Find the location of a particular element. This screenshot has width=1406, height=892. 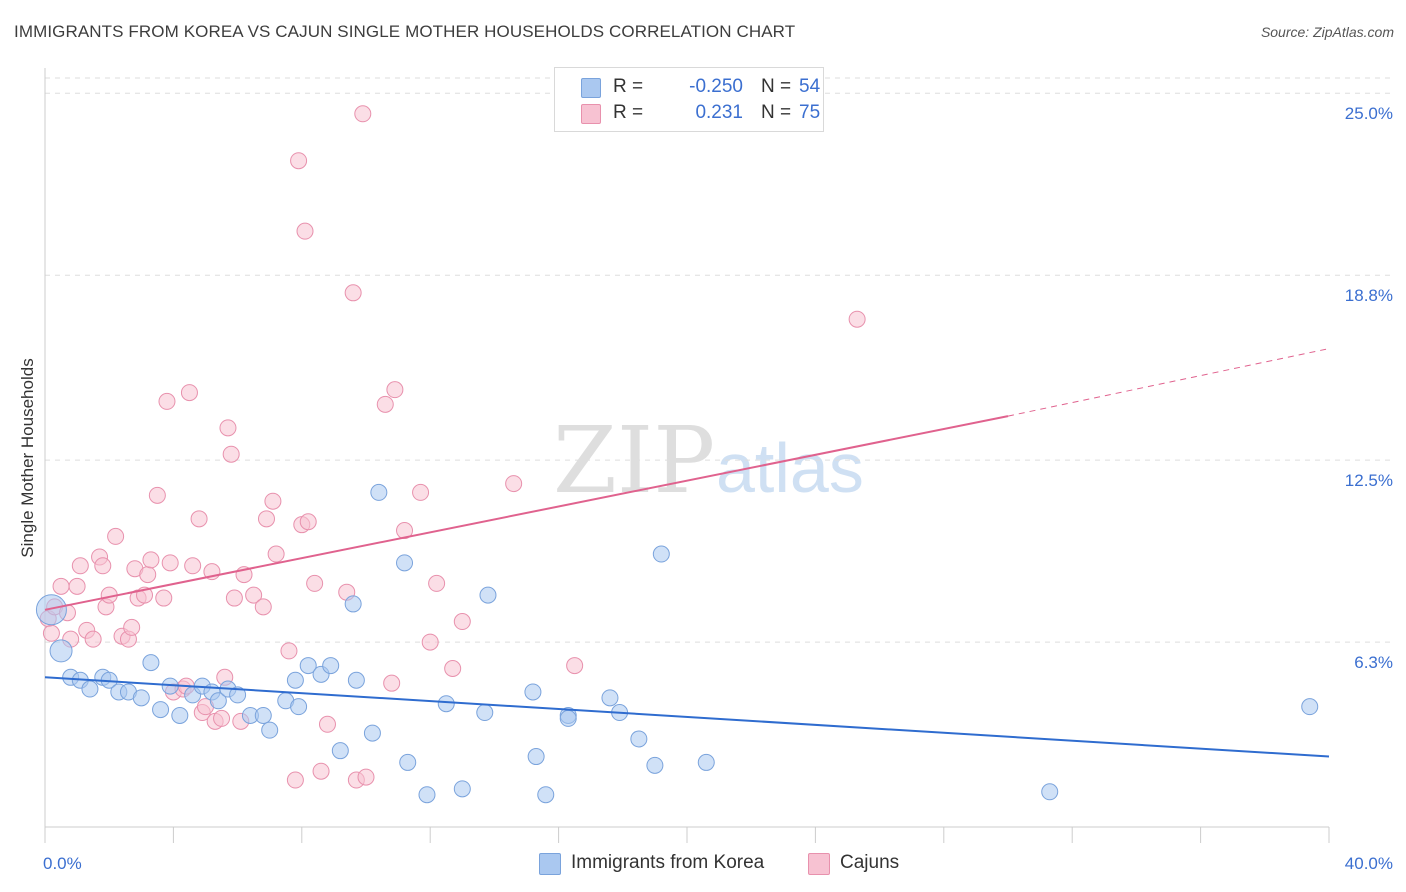

bottom-korea-label: Immigrants from Korea is located at coordinates (668, 862).